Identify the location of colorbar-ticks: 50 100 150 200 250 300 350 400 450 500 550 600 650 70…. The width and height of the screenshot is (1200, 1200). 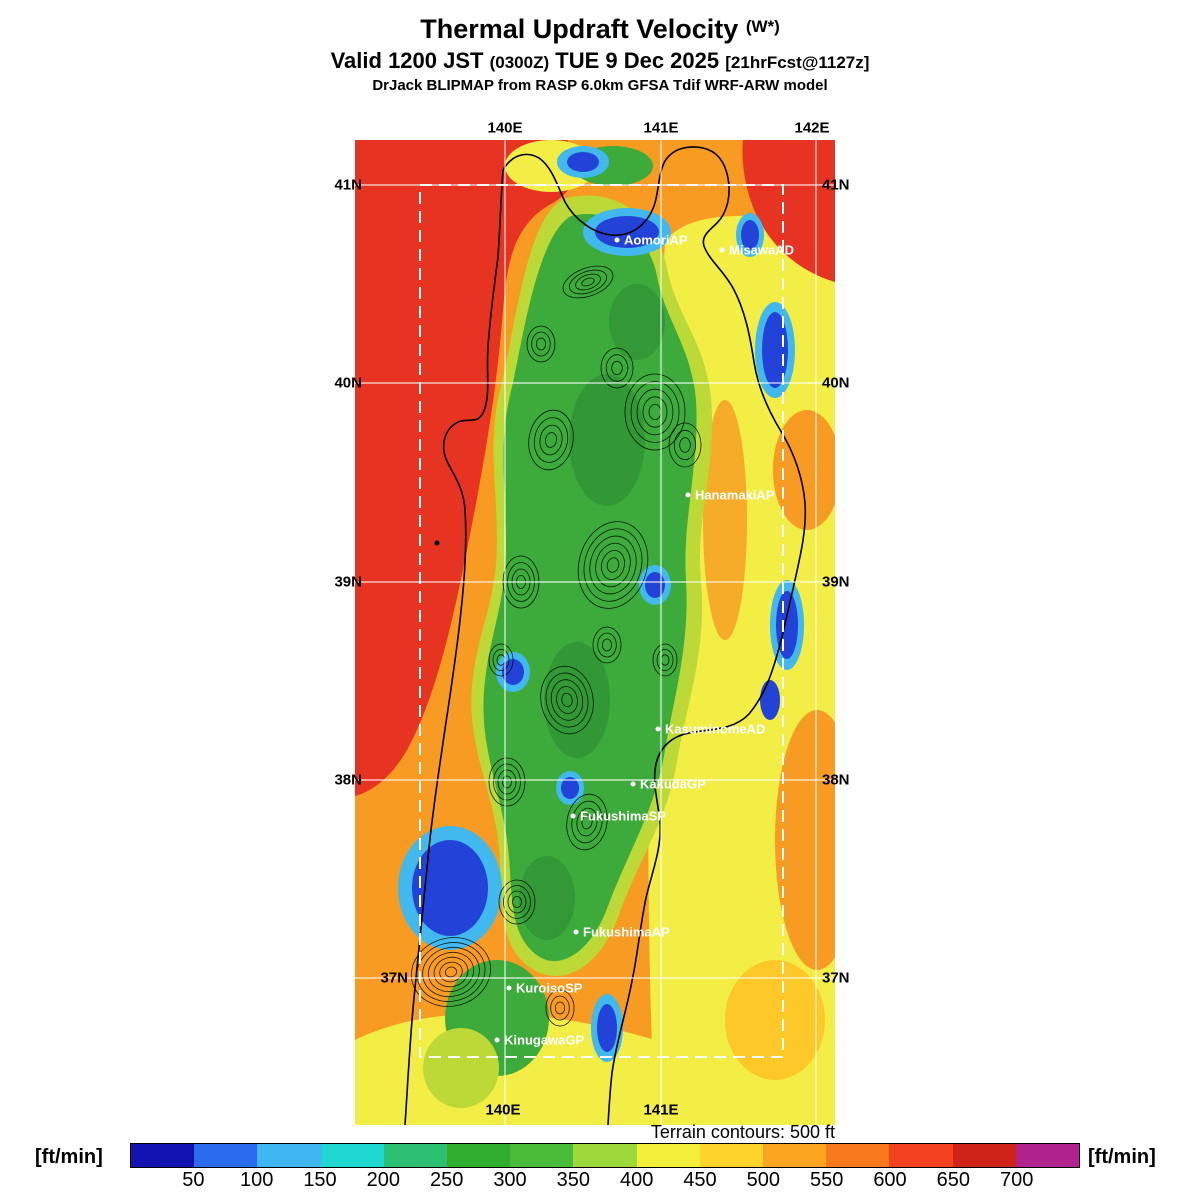
(605, 1181).